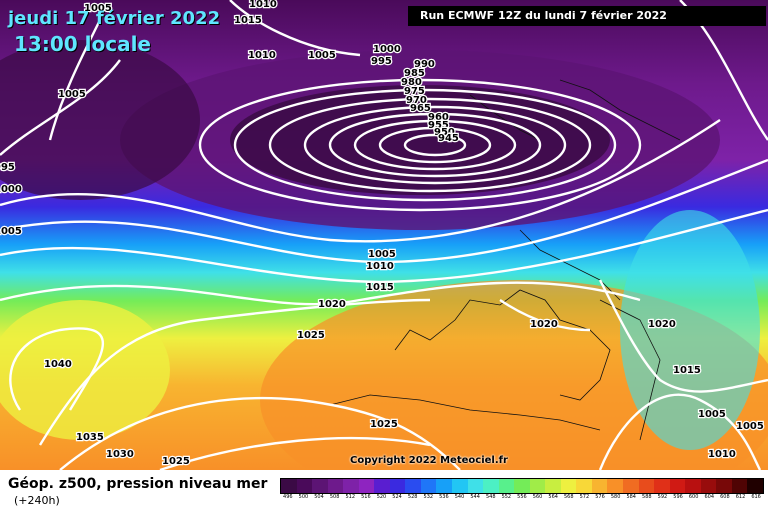 The height and width of the screenshot is (512, 768). What do you see at coordinates (690, 330) in the screenshot?
I see `eastern-trough` at bounding box center [690, 330].